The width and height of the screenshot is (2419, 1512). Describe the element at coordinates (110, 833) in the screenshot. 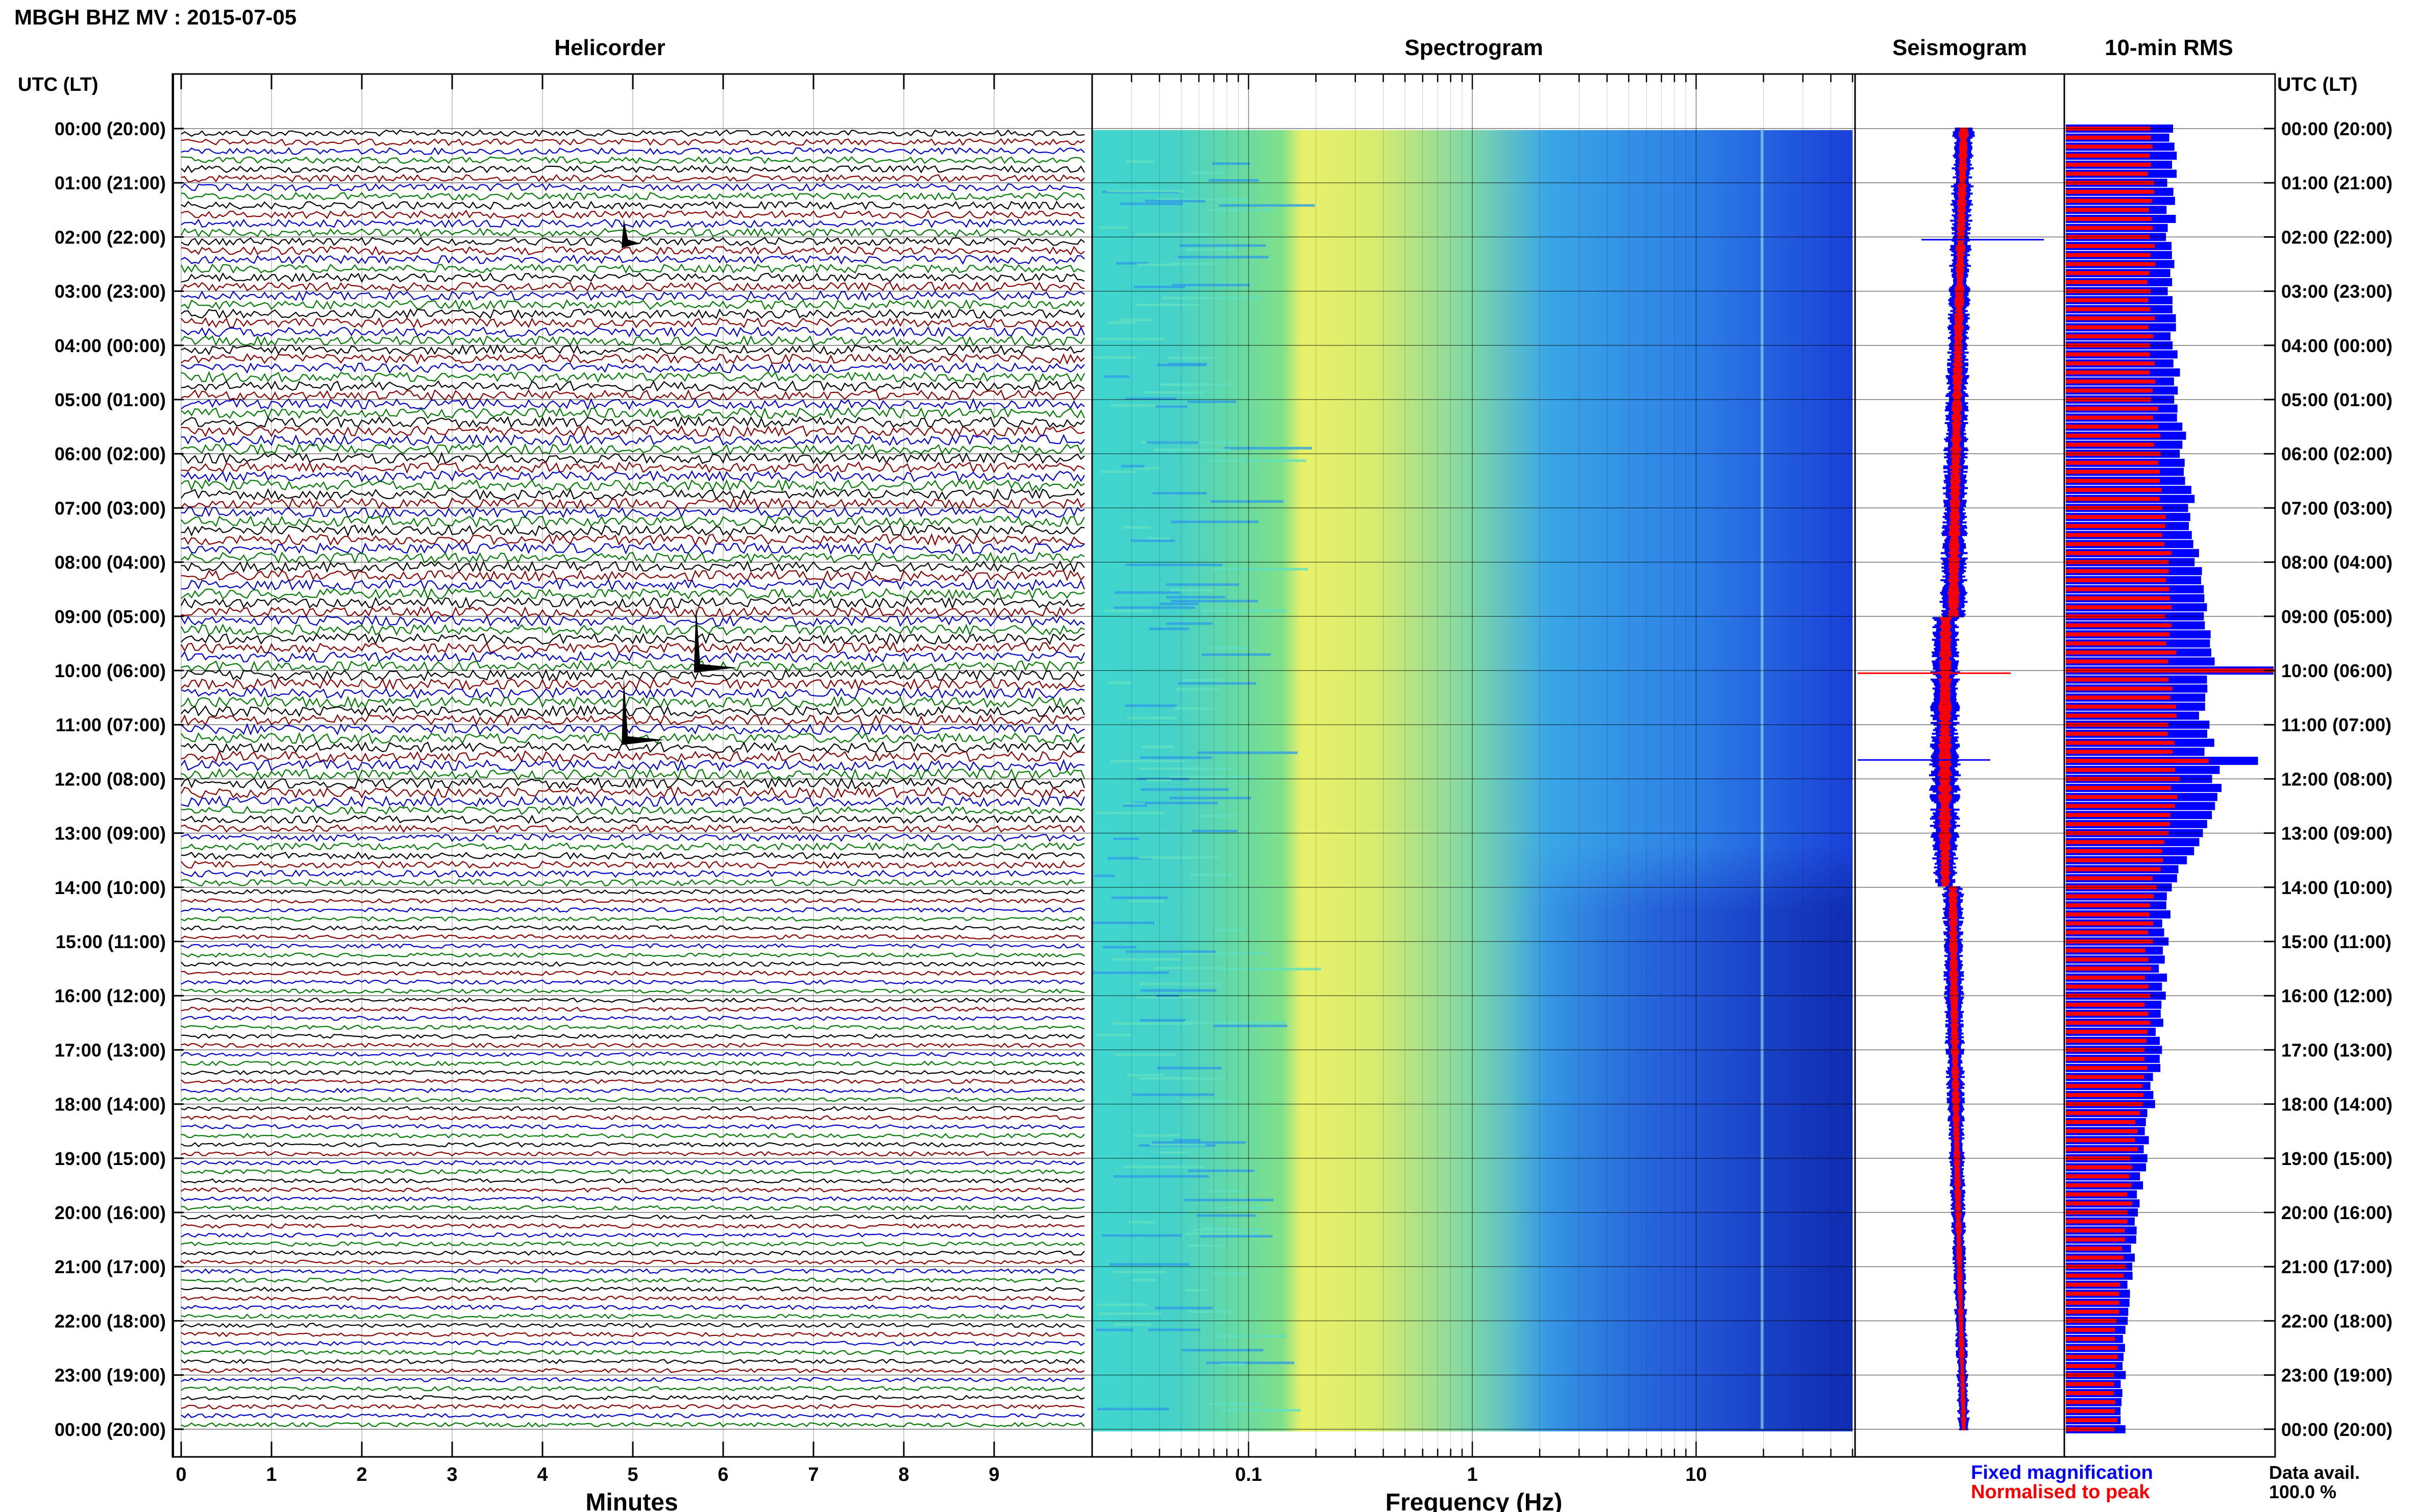

I see `time-label-left: 13:00 (09:00)` at that location.